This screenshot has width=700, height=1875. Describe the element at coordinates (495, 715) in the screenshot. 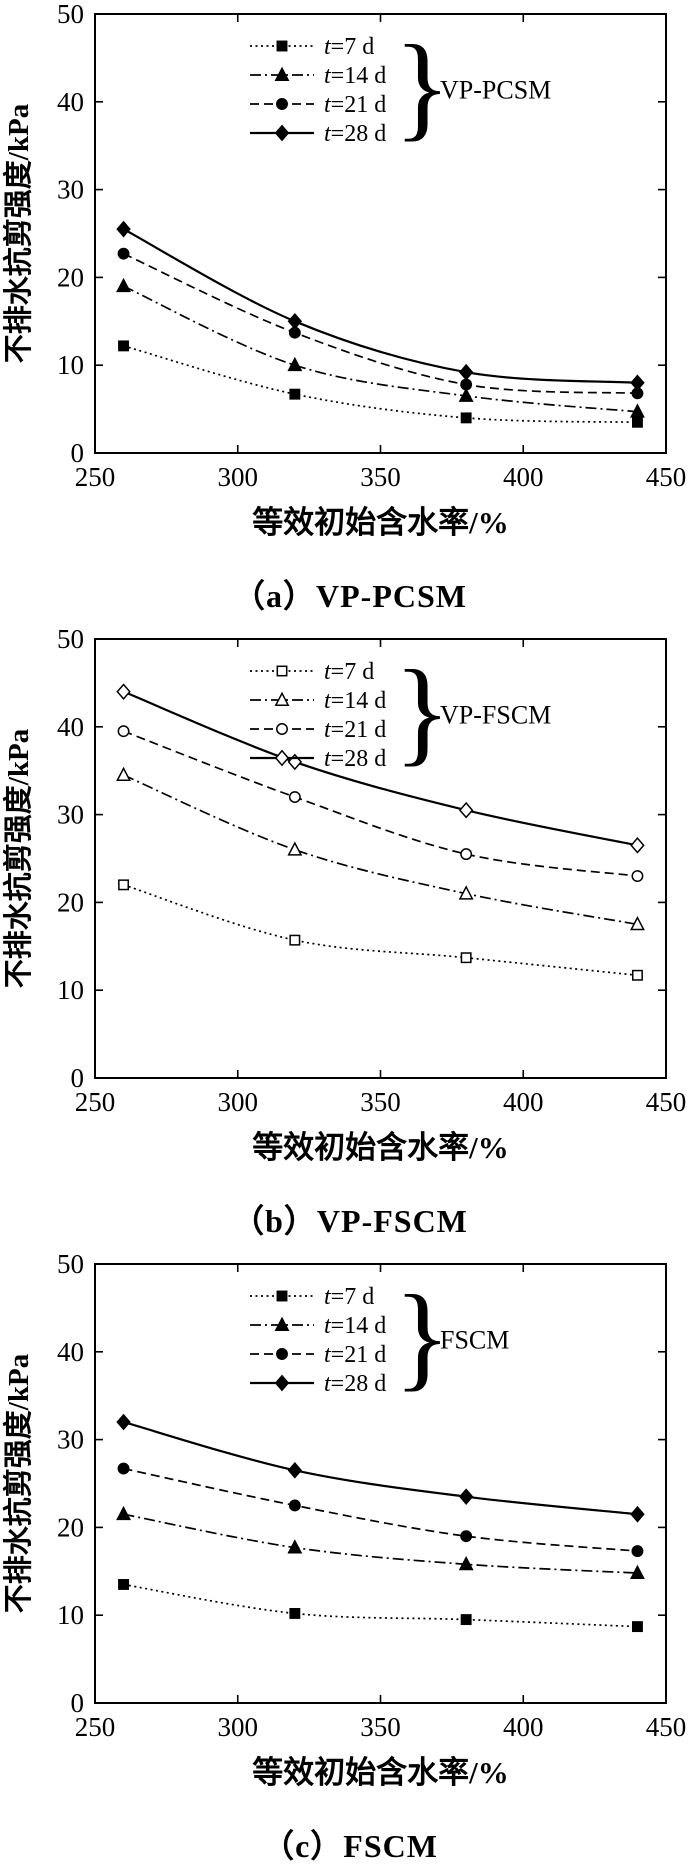

I see `legend-group-label: VP-FSCM` at that location.